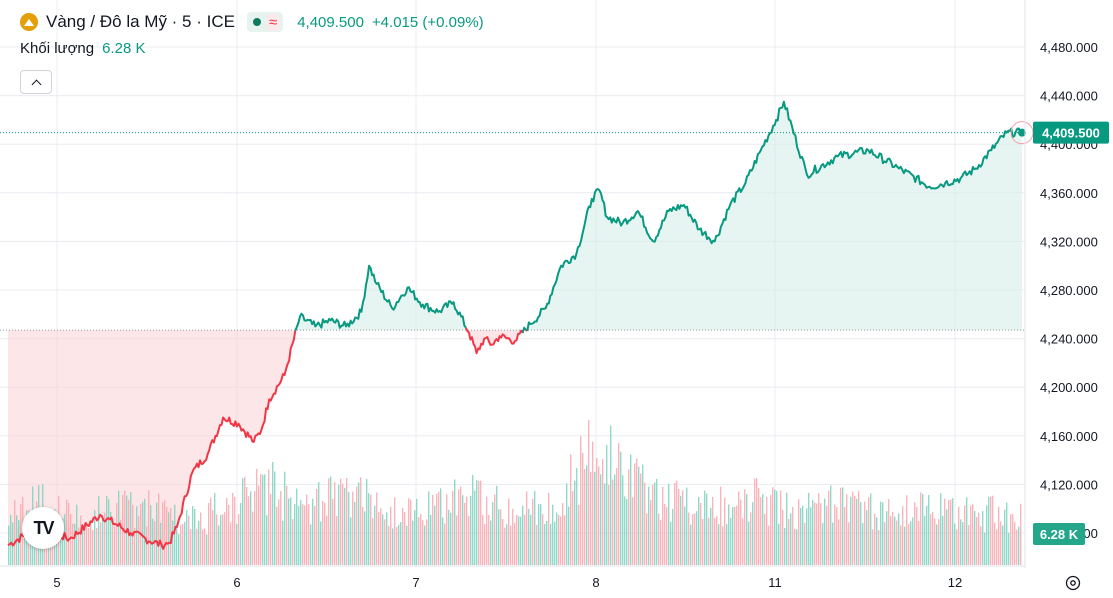 Image resolution: width=1113 pixels, height=598 pixels. What do you see at coordinates (1073, 583) in the screenshot?
I see `settings-gear-icon` at bounding box center [1073, 583].